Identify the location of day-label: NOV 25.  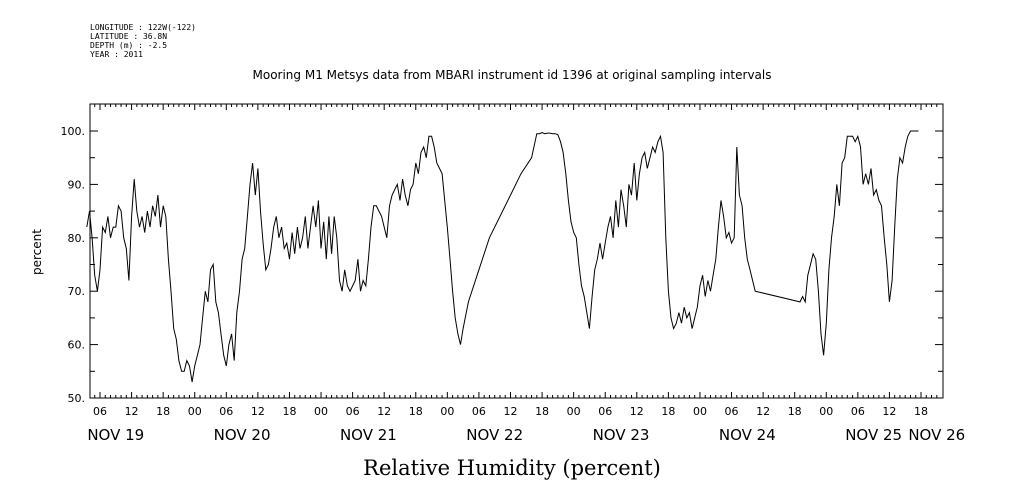
(873, 435).